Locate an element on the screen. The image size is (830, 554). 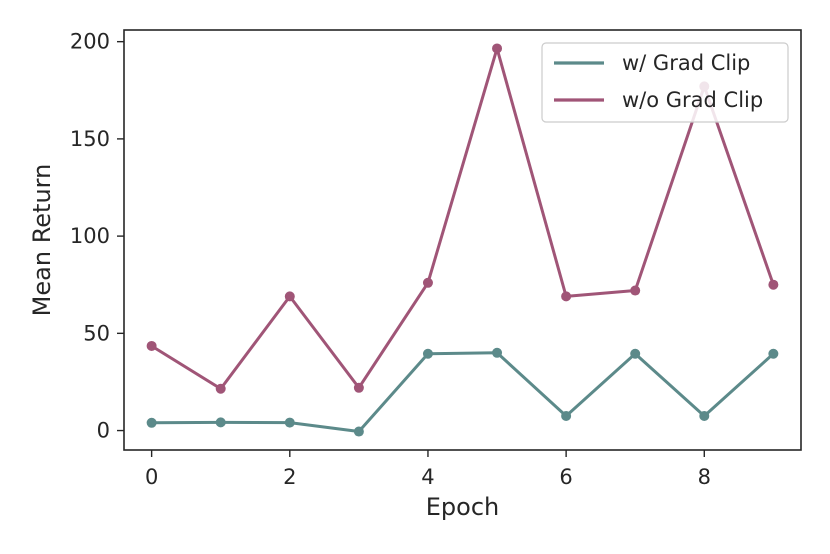
x-tick-label: 2 is located at coordinates (289, 477).